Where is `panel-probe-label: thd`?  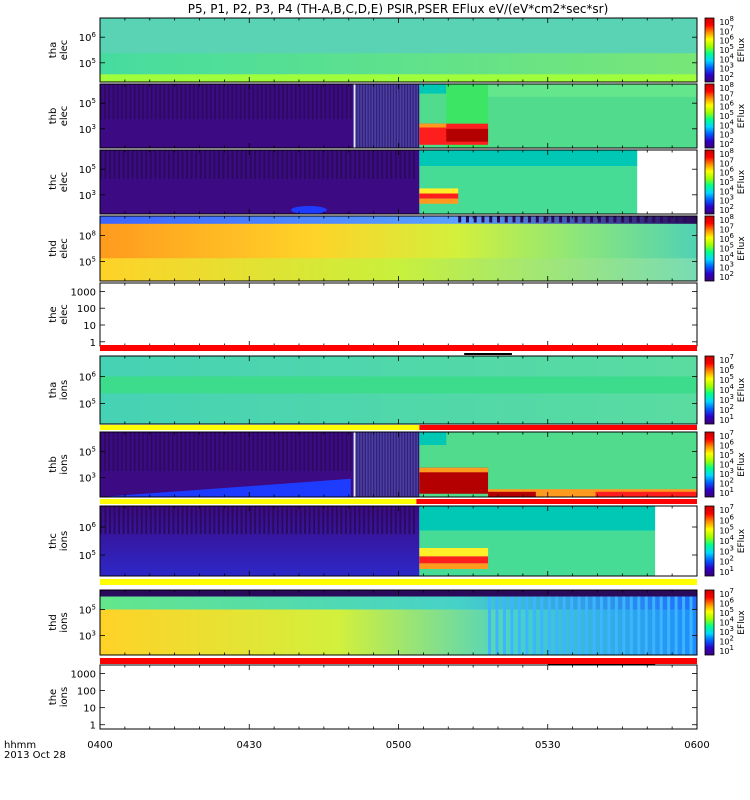
panel-probe-label: thd is located at coordinates (53, 622).